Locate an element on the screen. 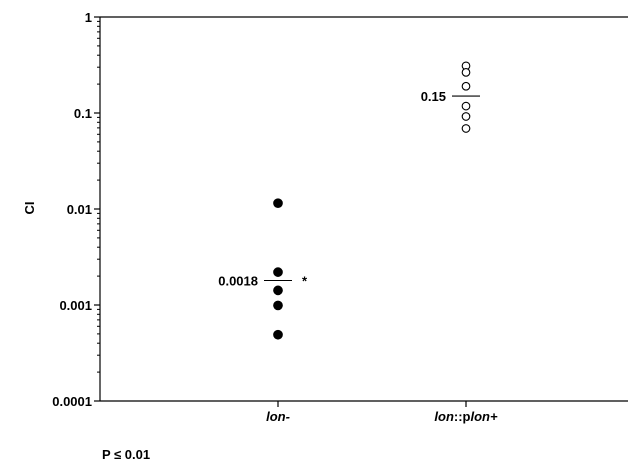 This screenshot has width=630, height=469. p-value-footnote: P ≤ 0.01 is located at coordinates (126, 454).